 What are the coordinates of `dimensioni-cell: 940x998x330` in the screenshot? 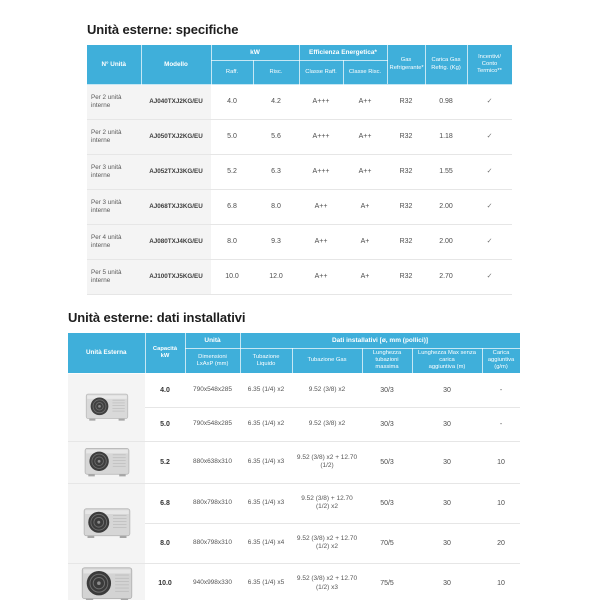 It's located at (212, 581).